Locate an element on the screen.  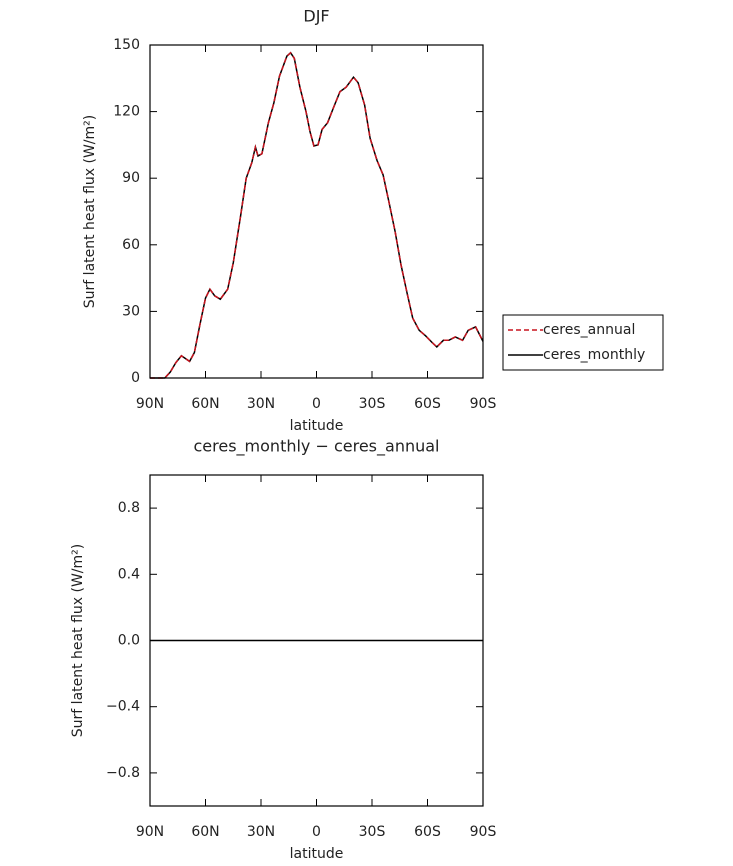
chart-title: DJF is located at coordinates (316, 16).